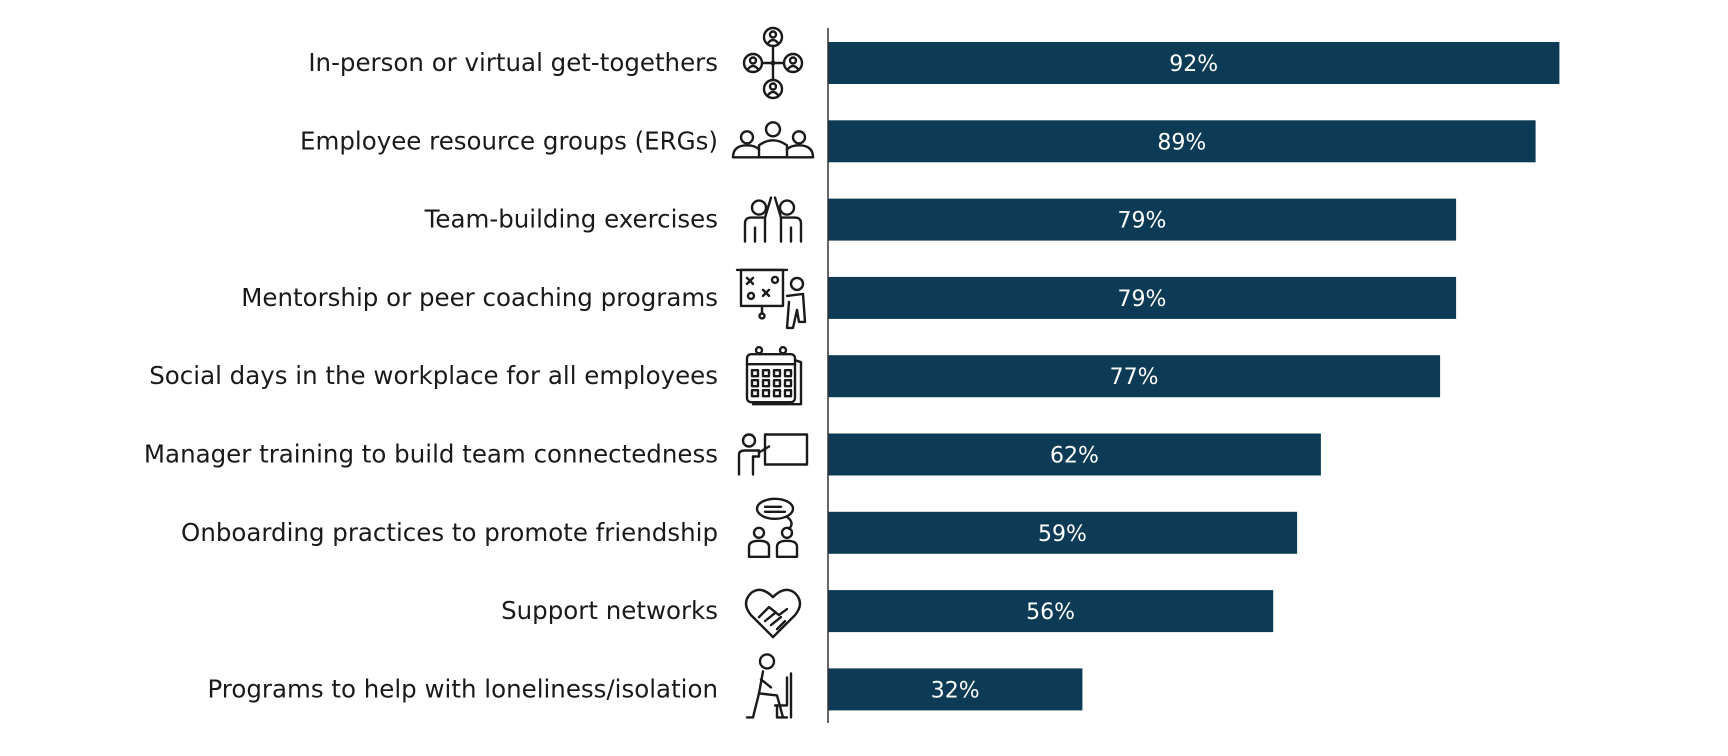 The width and height of the screenshot is (1728, 756). What do you see at coordinates (571, 219) in the screenshot?
I see `category-label: Team-building exercises` at bounding box center [571, 219].